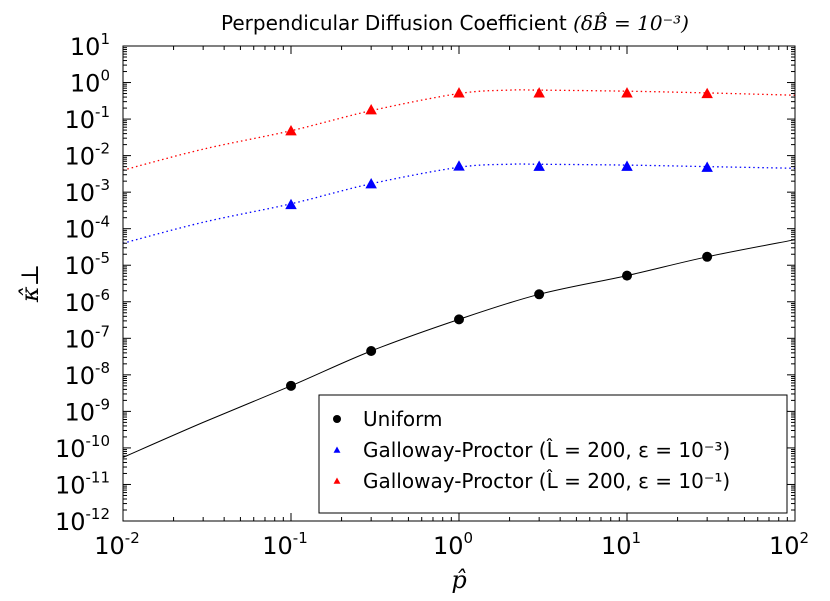 Image resolution: width=830 pixels, height=601 pixels. I want to click on y-tick-exponent: -7, so click(102, 331).